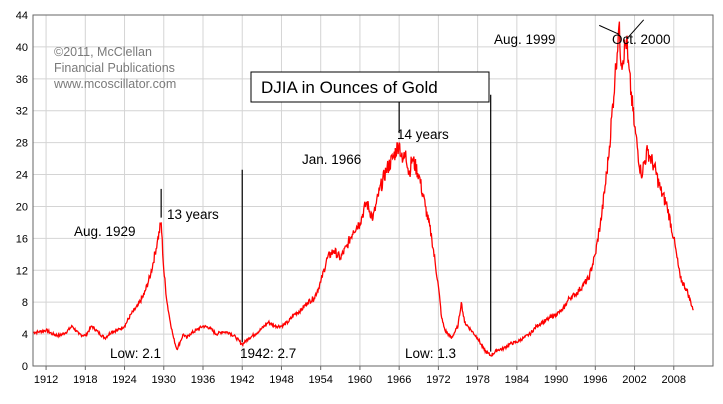  I want to click on credit-line-3: www.mcoscillator.com, so click(114, 84).